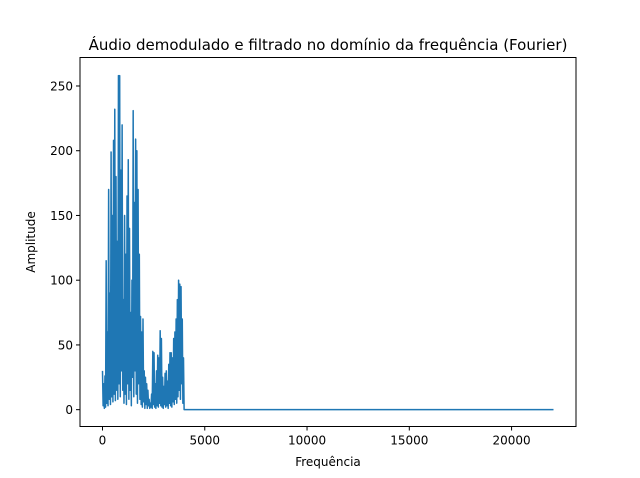 This screenshot has height=478, width=640. Describe the element at coordinates (61, 281) in the screenshot. I see `y-tick-label: 100` at that location.